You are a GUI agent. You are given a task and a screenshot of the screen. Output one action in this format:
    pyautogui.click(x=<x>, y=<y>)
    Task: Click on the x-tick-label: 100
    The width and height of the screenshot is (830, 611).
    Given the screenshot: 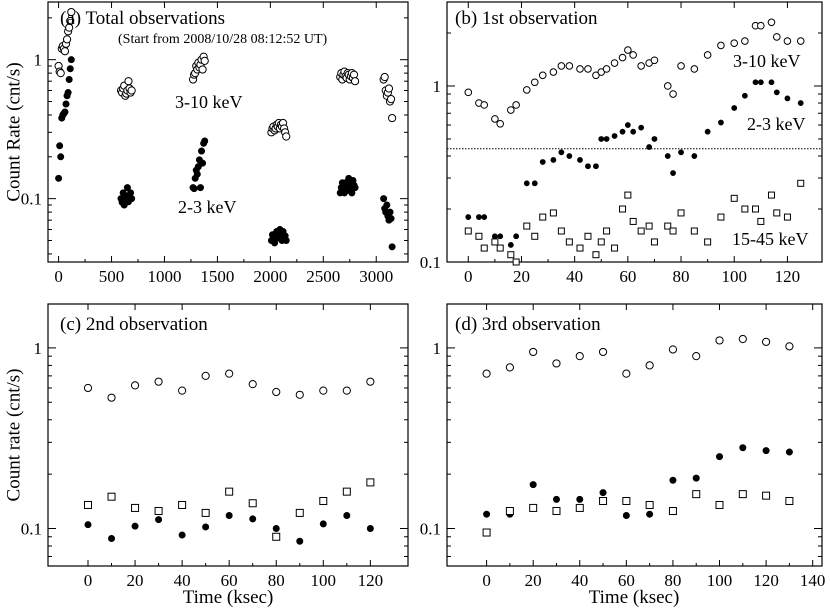 What is the action you would take?
    pyautogui.click(x=324, y=580)
    